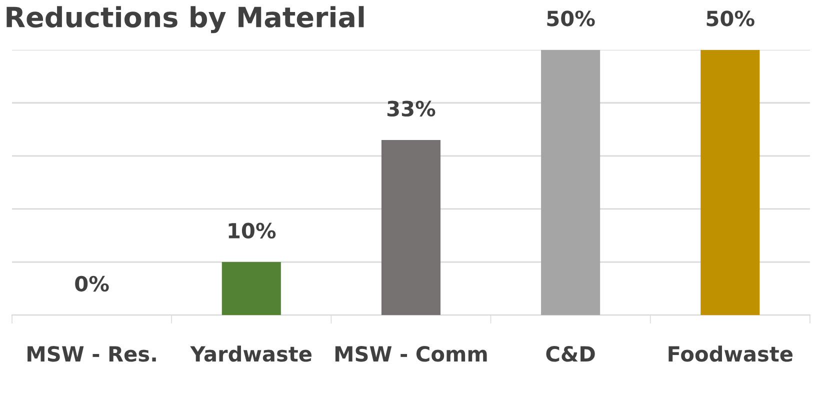  I want to click on data-label: 0%, so click(92, 284).